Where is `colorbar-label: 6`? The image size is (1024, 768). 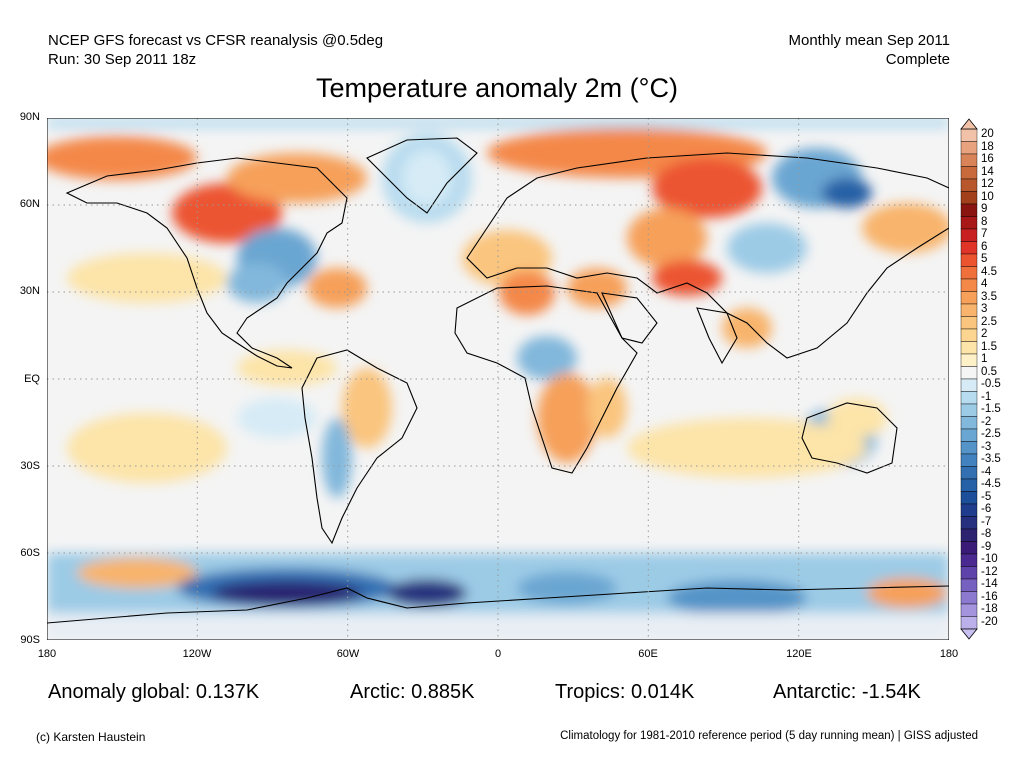
colorbar-label: 6 is located at coordinates (984, 246).